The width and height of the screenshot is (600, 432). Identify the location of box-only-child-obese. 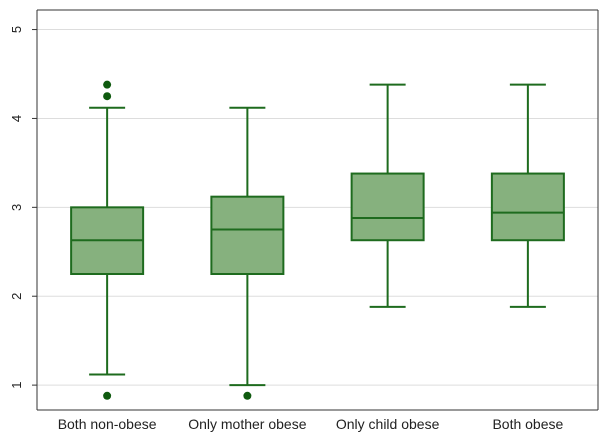
(387, 195).